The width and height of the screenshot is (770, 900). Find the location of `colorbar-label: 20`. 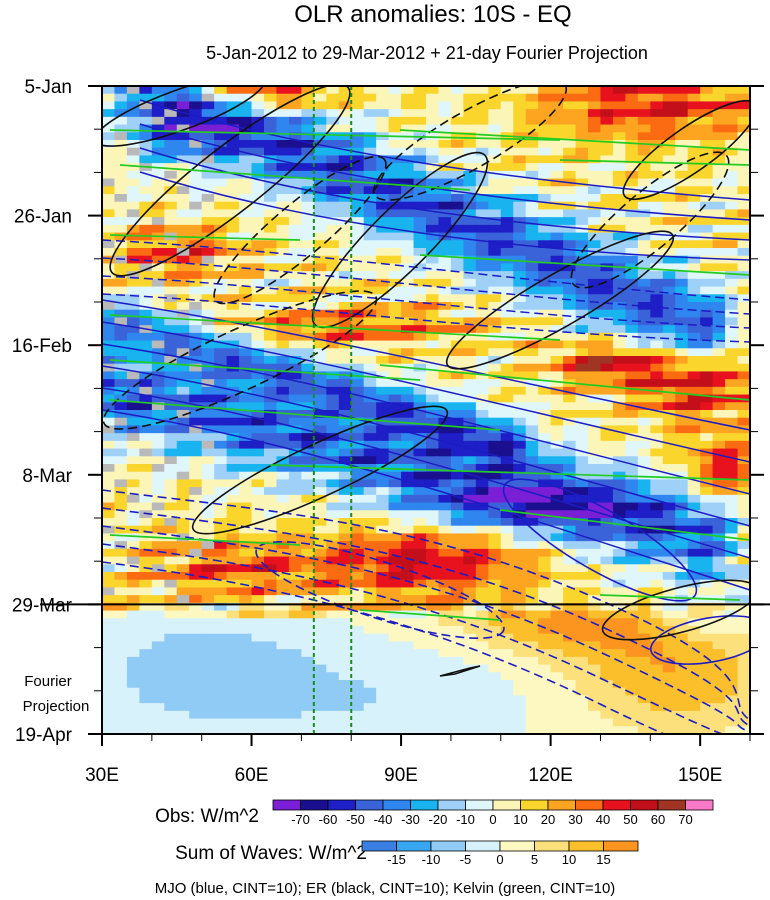

colorbar-label: 20 is located at coordinates (548, 819).